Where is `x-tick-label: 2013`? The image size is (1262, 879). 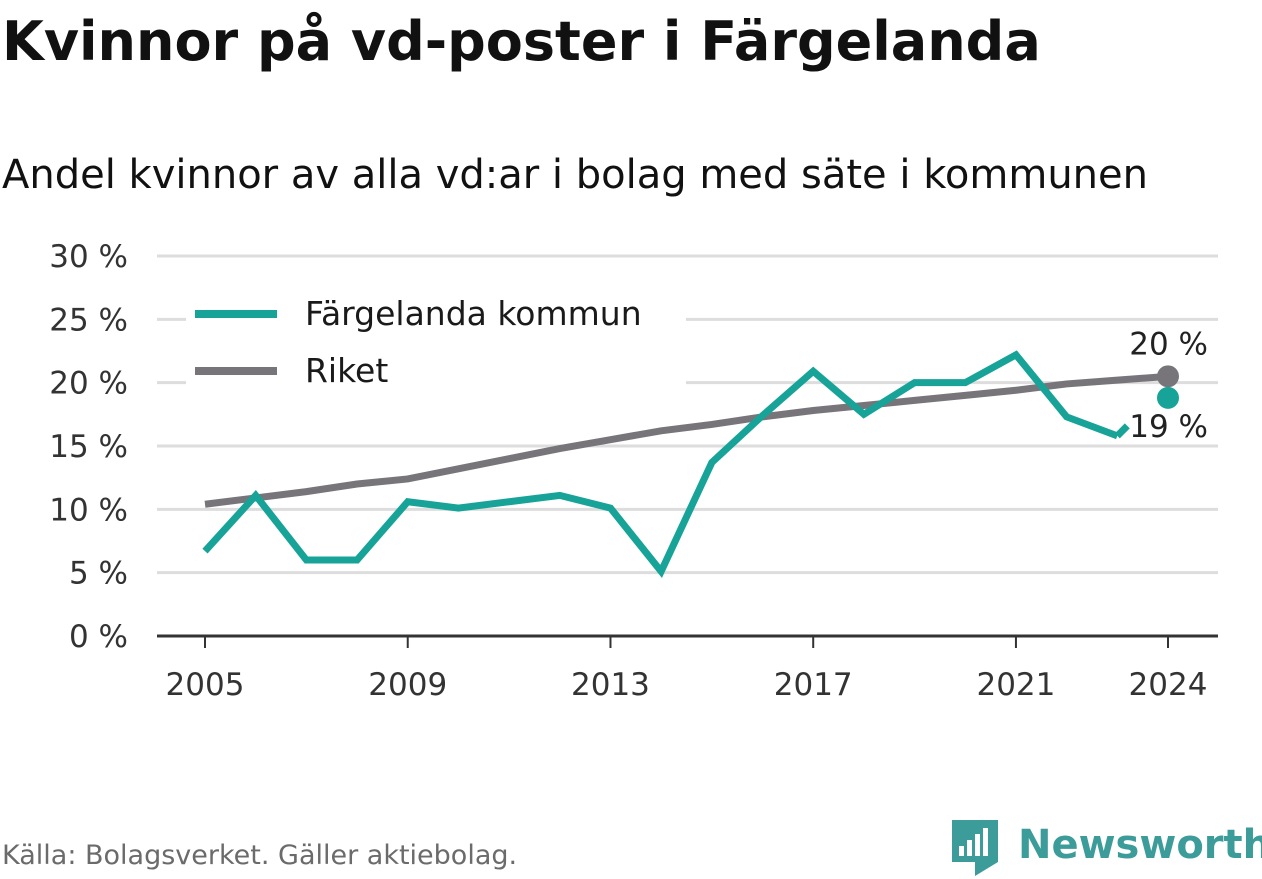 x-tick-label: 2013 is located at coordinates (610, 685).